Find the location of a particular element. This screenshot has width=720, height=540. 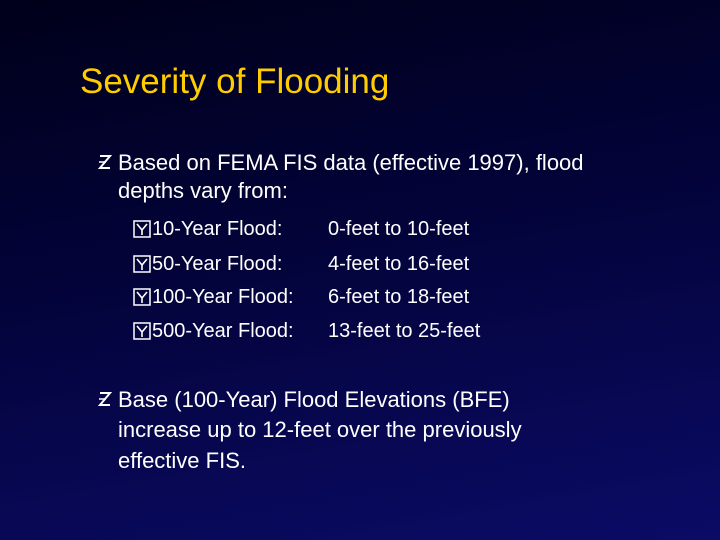

bullet-line: effective FIS. is located at coordinates (182, 460).